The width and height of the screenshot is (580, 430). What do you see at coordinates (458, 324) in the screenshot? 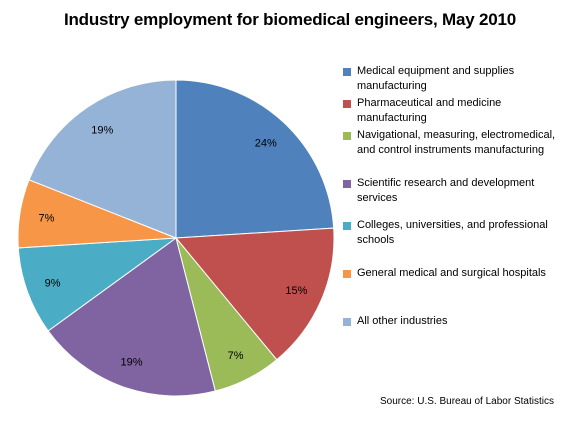
I see `legend-item: All other industries` at bounding box center [458, 324].